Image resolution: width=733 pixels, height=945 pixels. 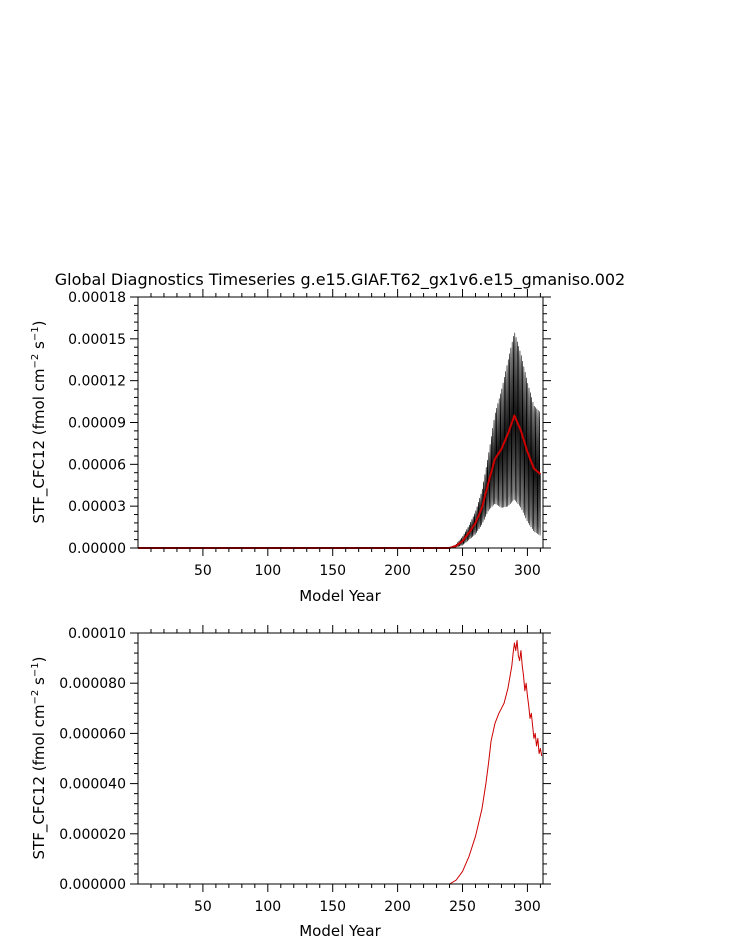 I want to click on y-tick-label: 0.000060, so click(x=92, y=734).